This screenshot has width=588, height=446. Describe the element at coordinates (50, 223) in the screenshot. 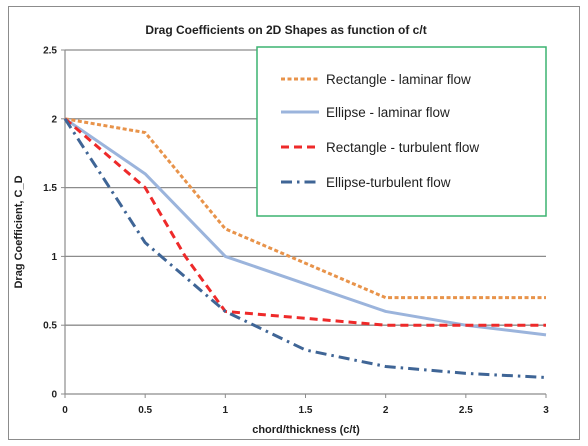

I see `y-tick-labels: 0 0.5 1 1.5 2 2.5` at that location.